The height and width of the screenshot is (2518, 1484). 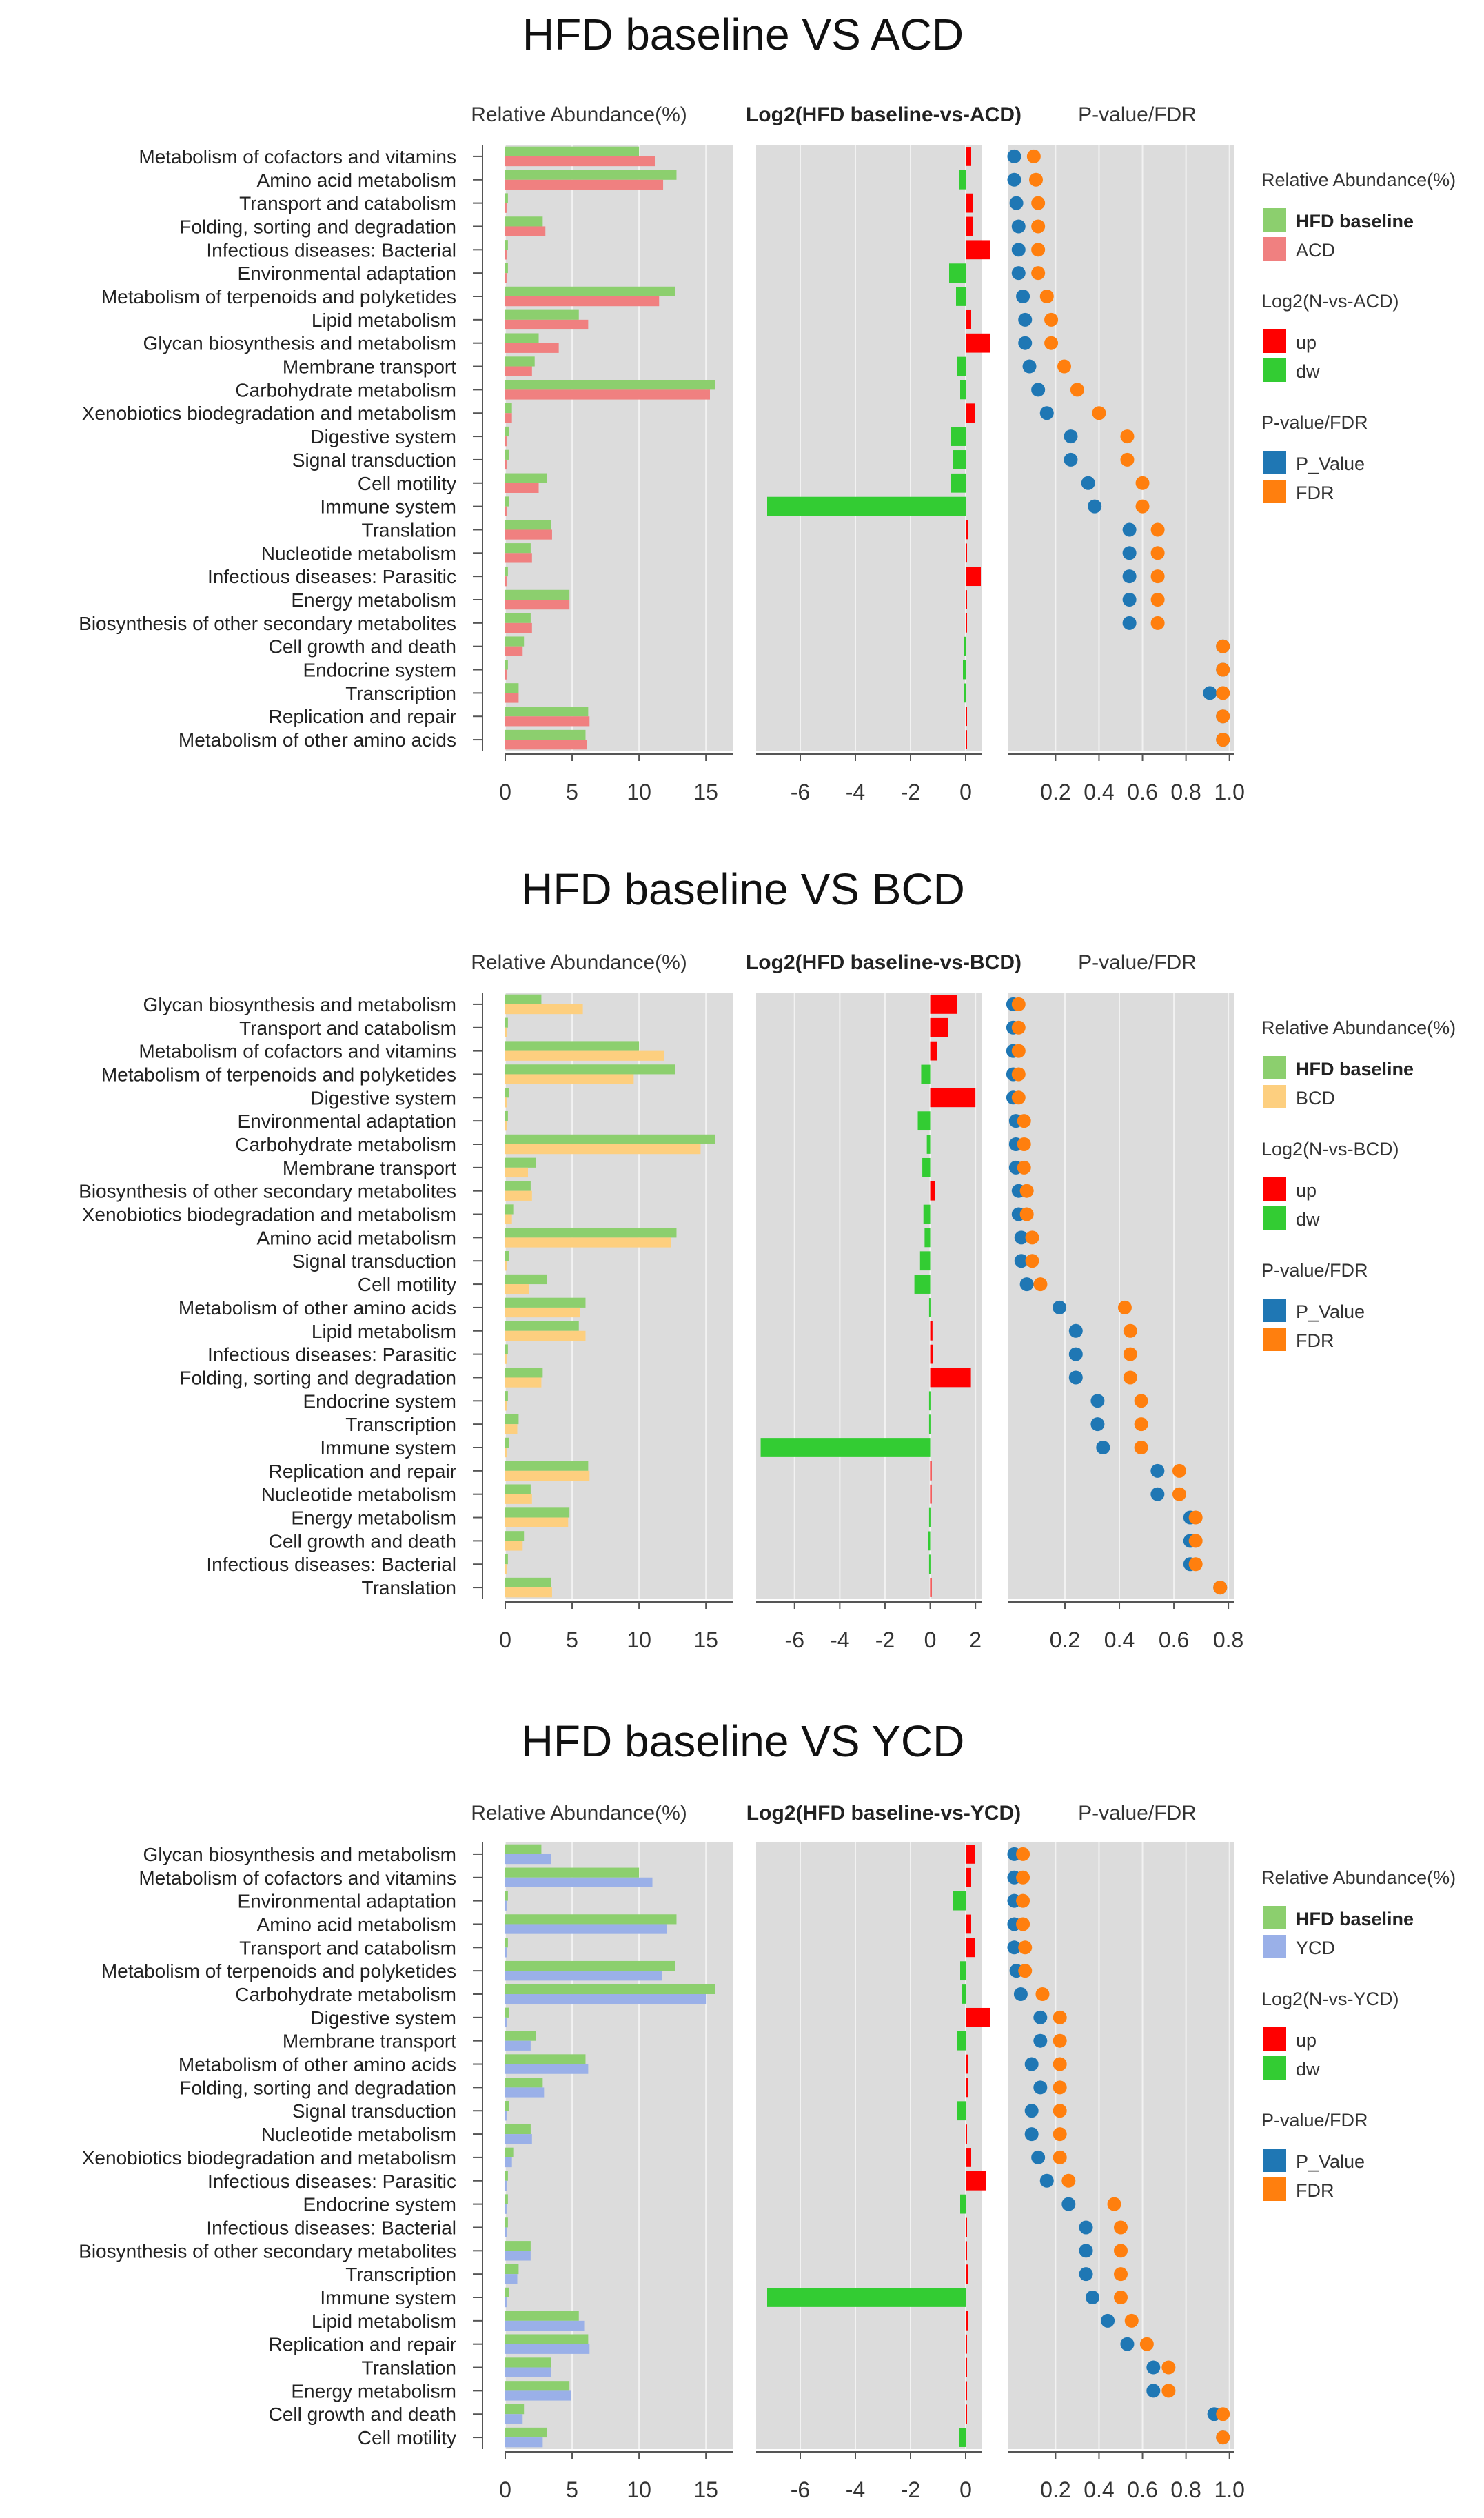 What do you see at coordinates (1055, 792) in the screenshot?
I see `pvalue-tick-label: 0.2` at bounding box center [1055, 792].